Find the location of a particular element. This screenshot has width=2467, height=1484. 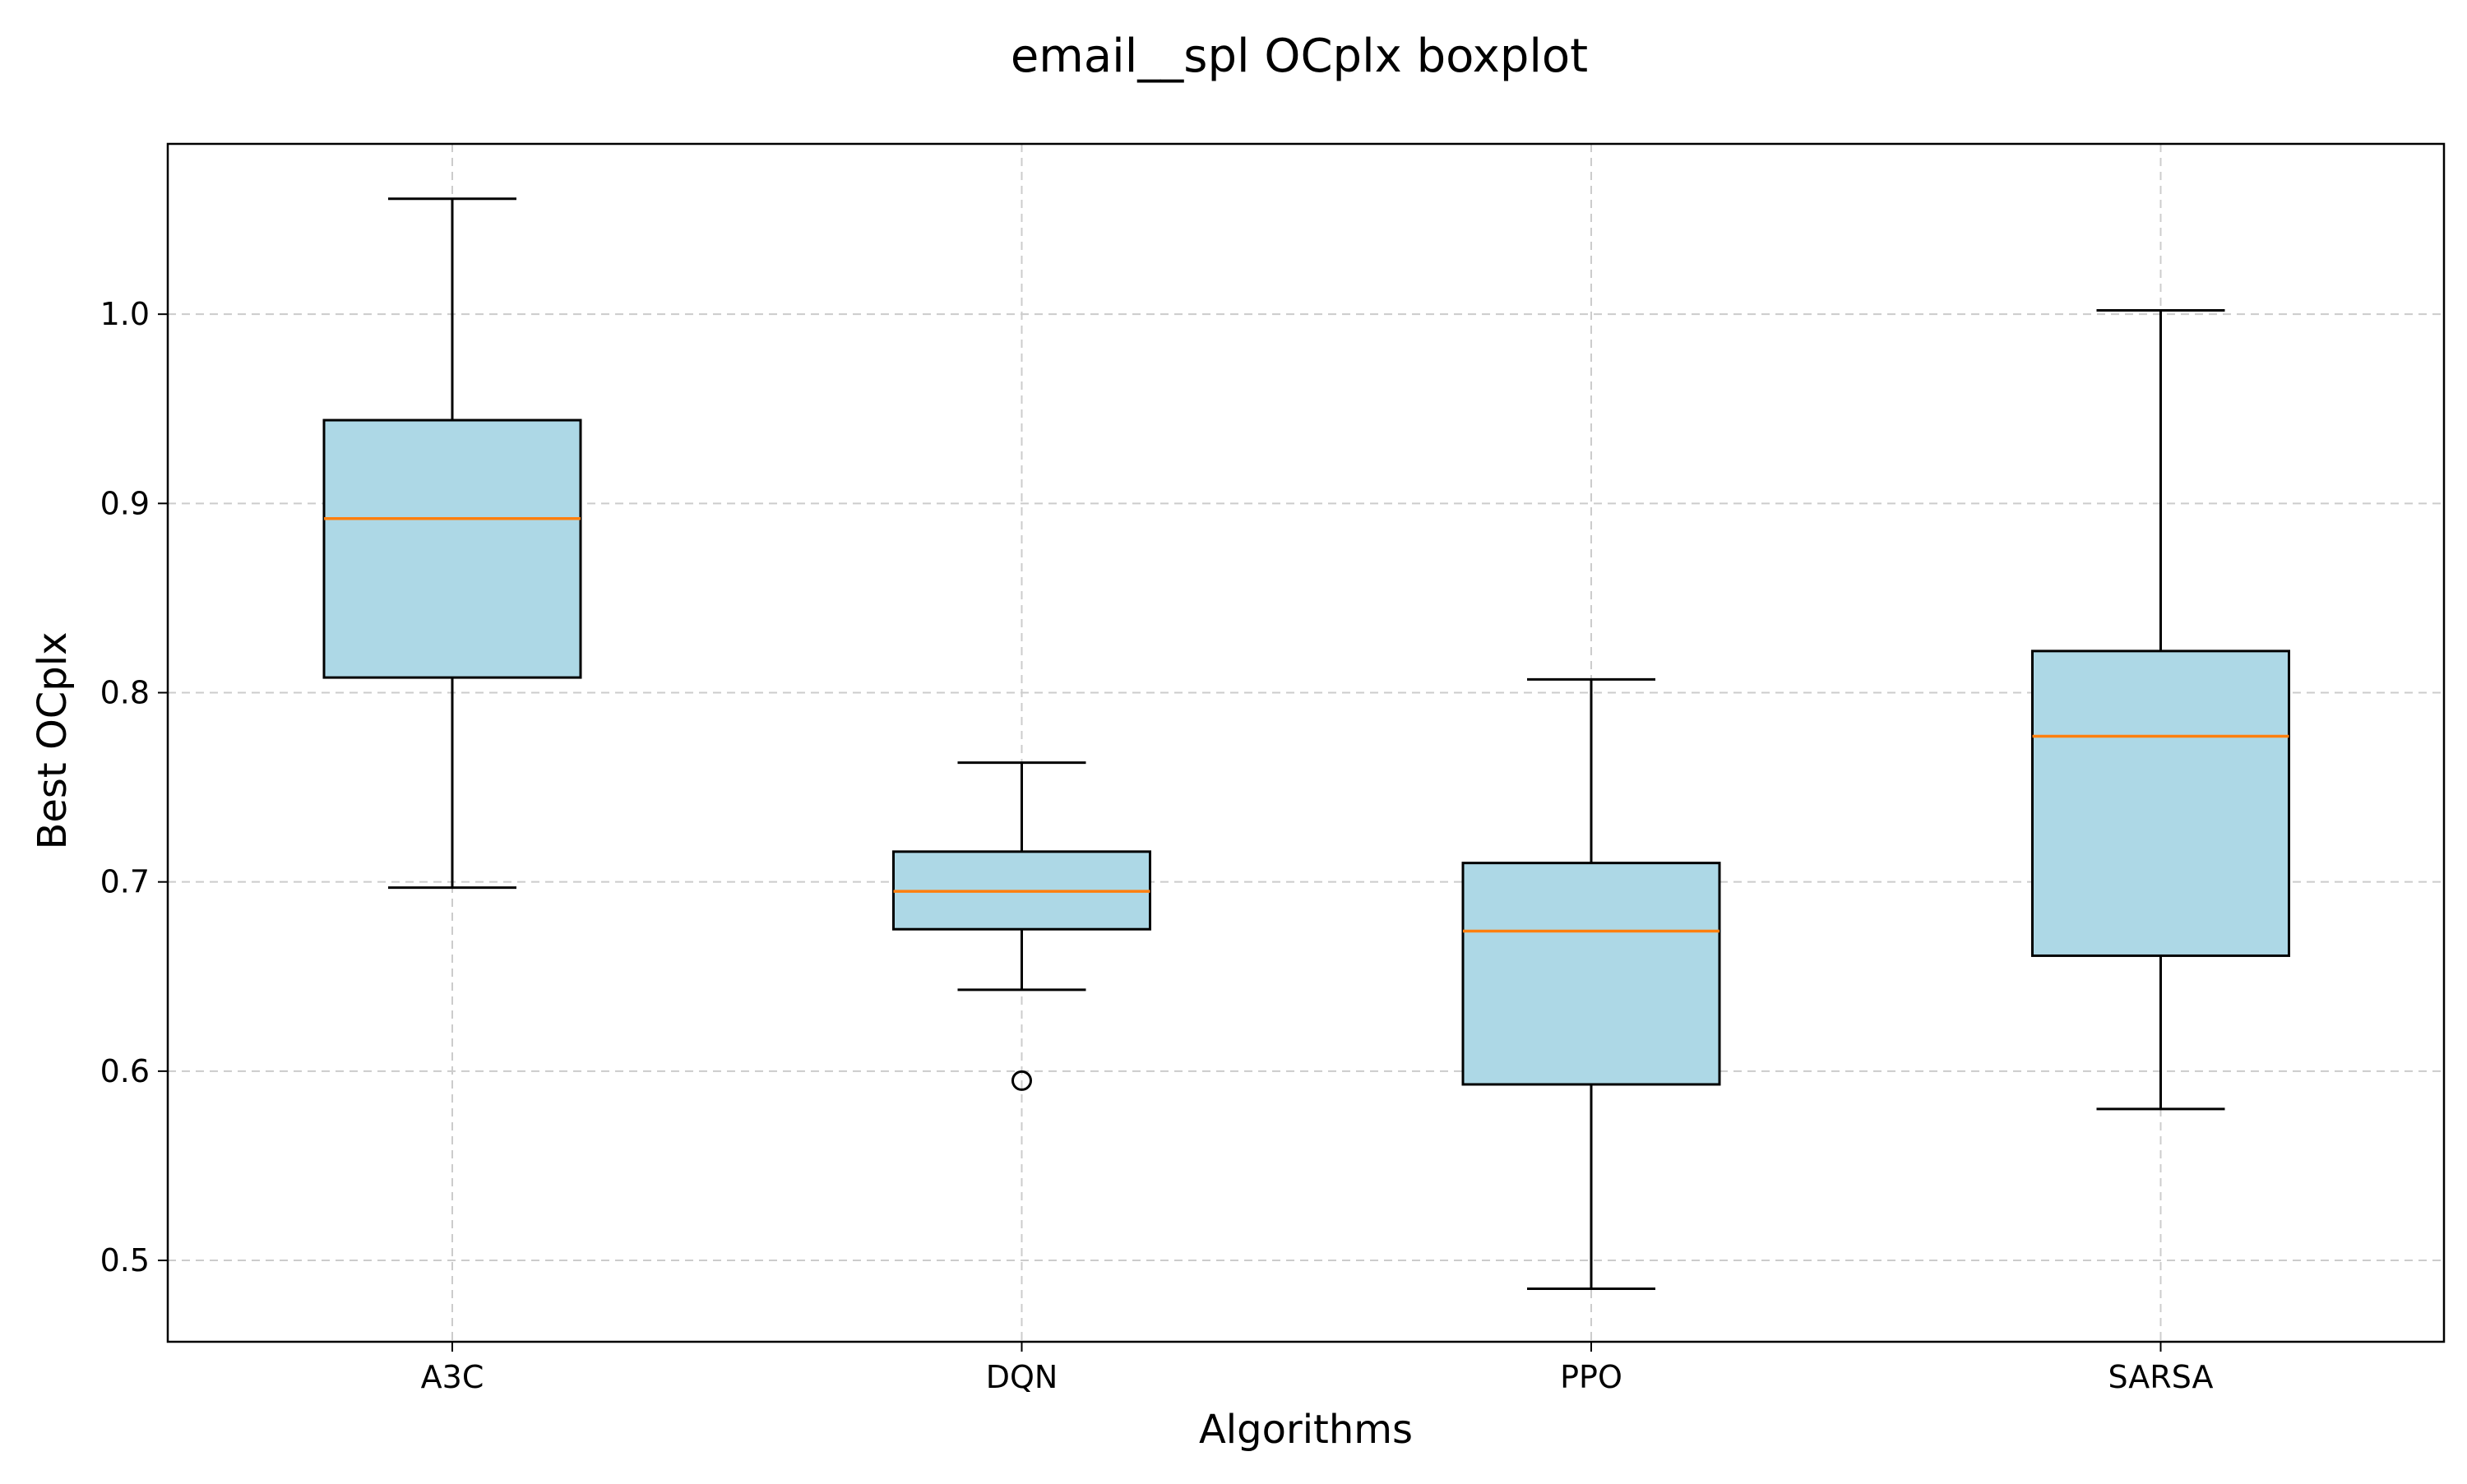

x-tick-label-dqn: DQN is located at coordinates (1022, 1377).